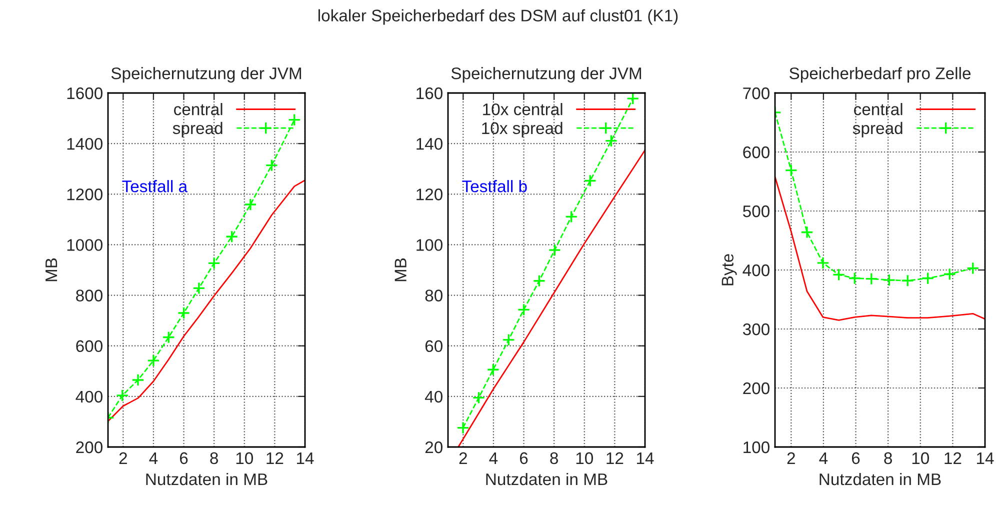 The image size is (996, 507). What do you see at coordinates (522, 109) in the screenshot?
I see `legend-label: 10x central` at bounding box center [522, 109].